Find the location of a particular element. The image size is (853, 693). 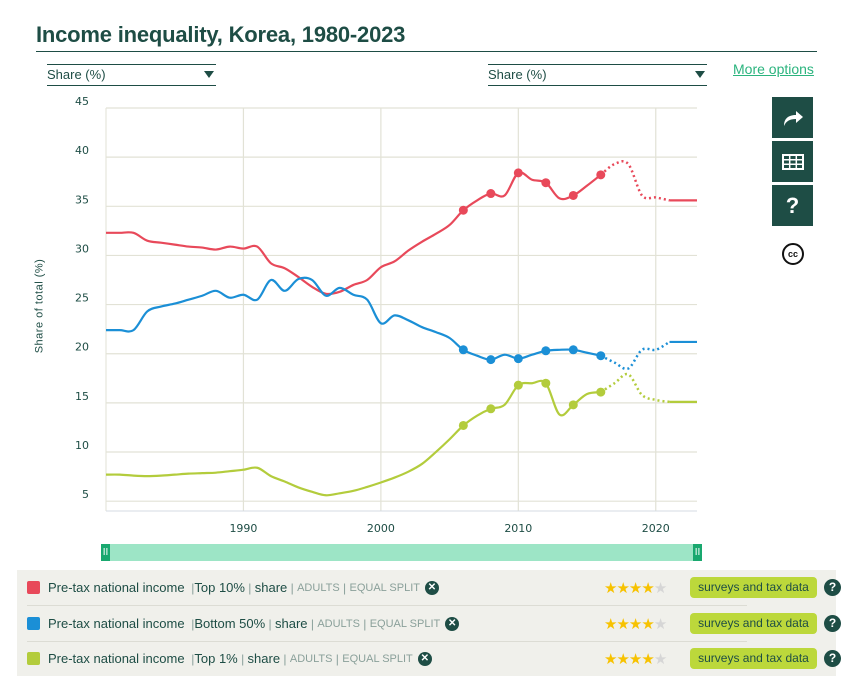

table-icon is located at coordinates (792, 161).